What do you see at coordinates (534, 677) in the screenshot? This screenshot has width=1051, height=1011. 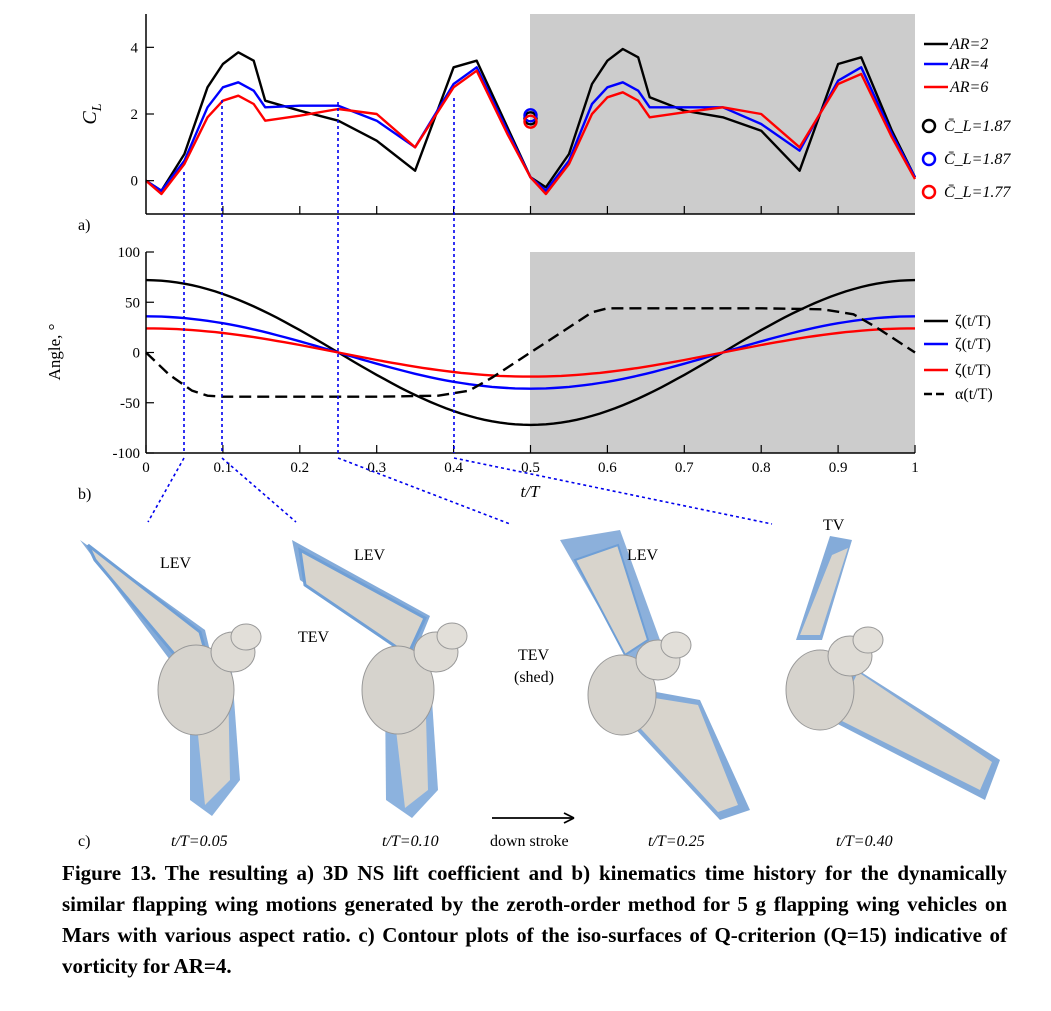 I see `label-shed-3: (shed)` at bounding box center [534, 677].